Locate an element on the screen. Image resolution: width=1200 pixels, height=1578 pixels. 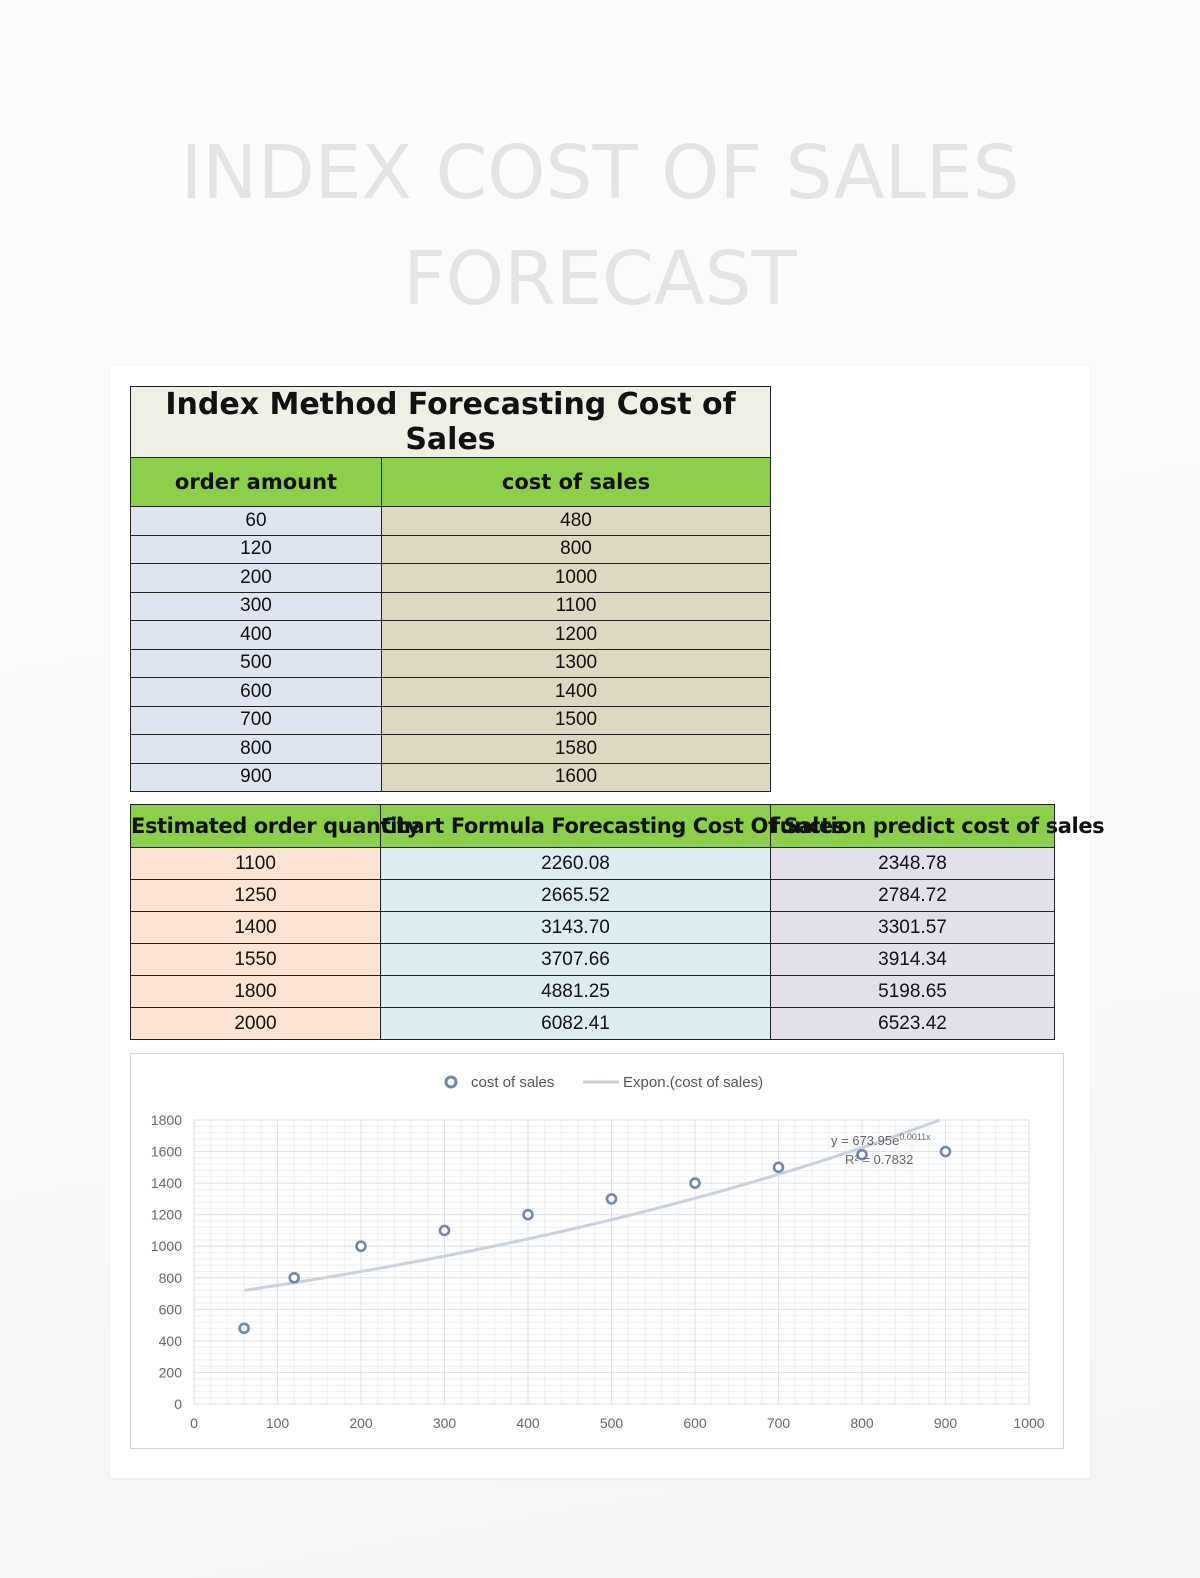
table-row: 500 1300 is located at coordinates (450, 663).